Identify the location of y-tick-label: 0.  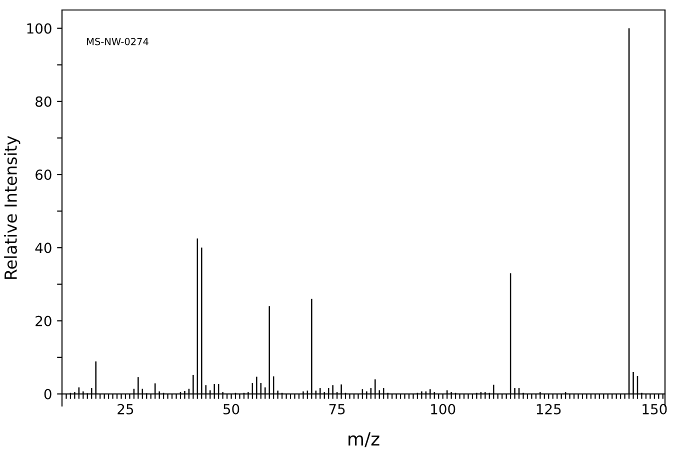
(48, 394).